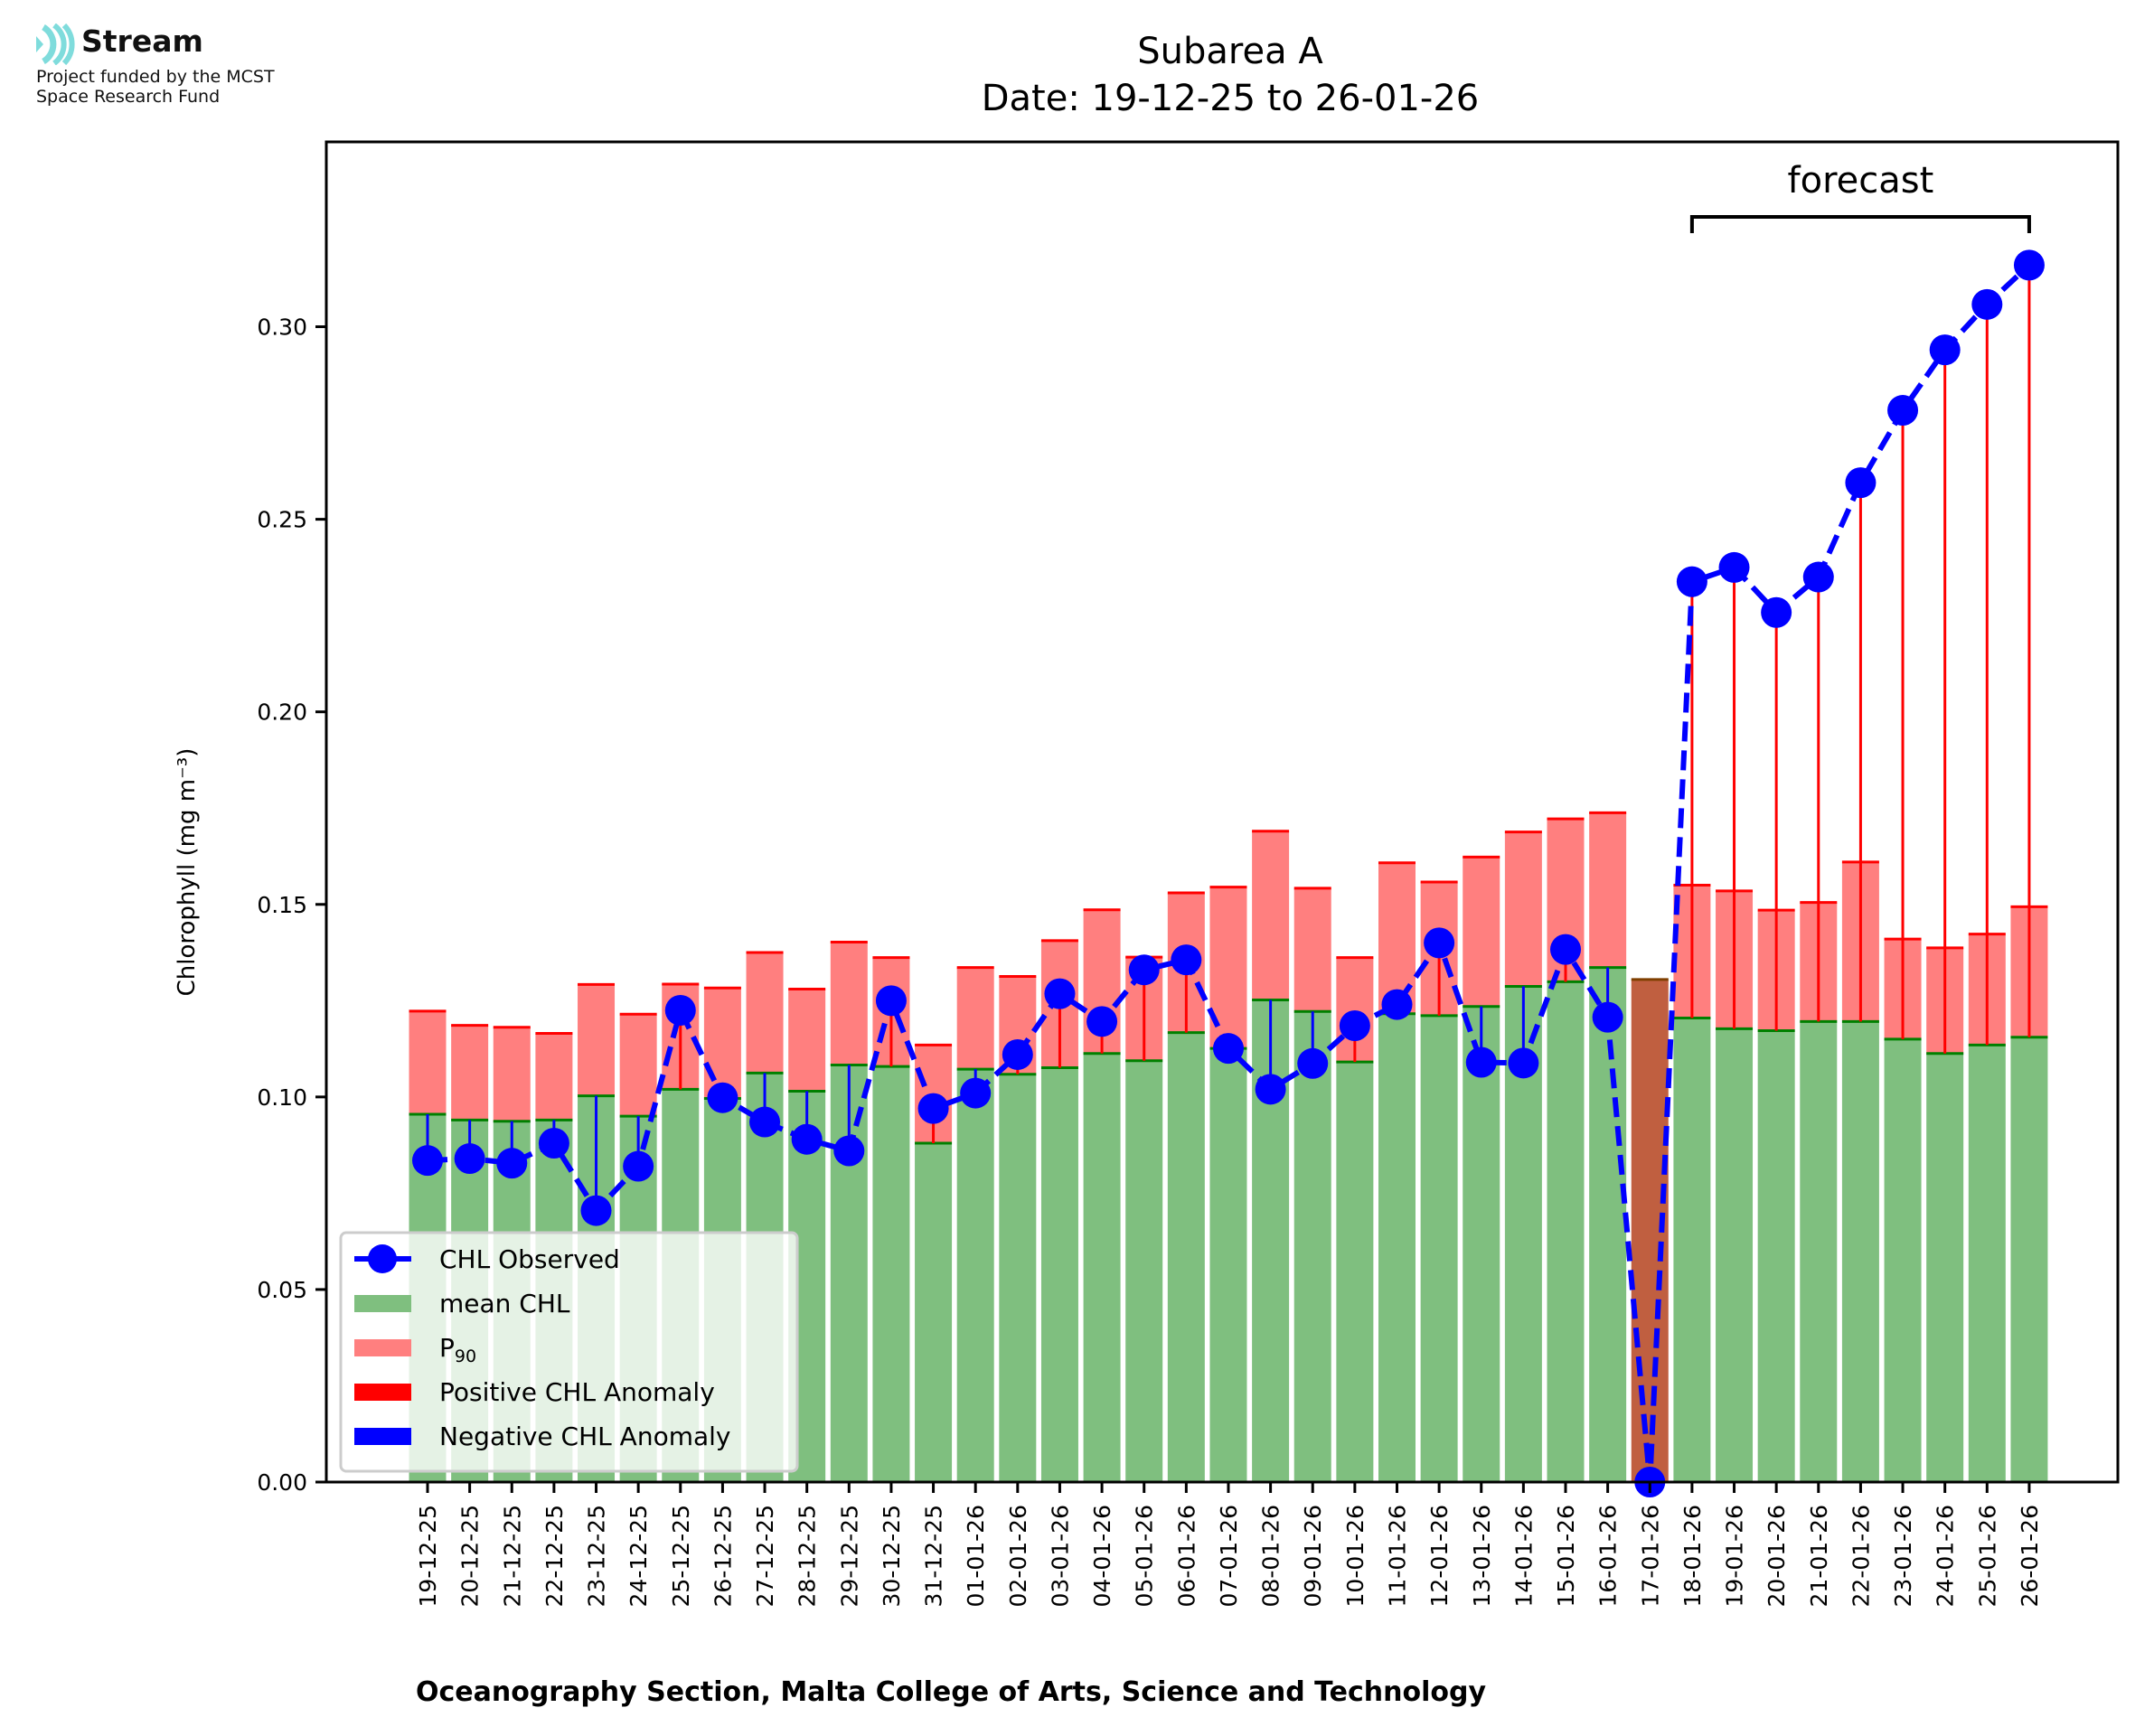  Describe the element at coordinates (1439, 1556) in the screenshot. I see `x-tick-label: 12-01-26` at that location.